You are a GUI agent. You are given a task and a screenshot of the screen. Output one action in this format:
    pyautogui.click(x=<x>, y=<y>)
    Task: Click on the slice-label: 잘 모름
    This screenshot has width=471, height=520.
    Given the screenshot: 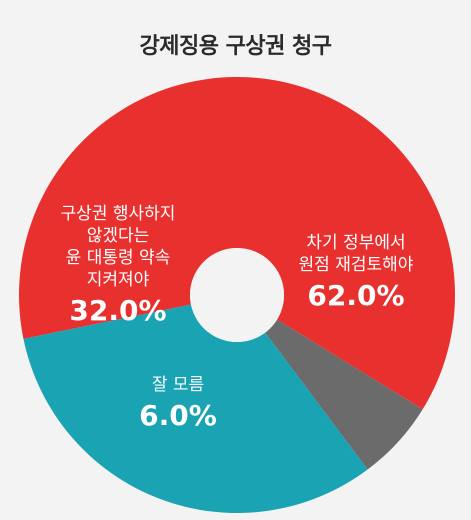 What is the action you would take?
    pyautogui.click(x=178, y=385)
    